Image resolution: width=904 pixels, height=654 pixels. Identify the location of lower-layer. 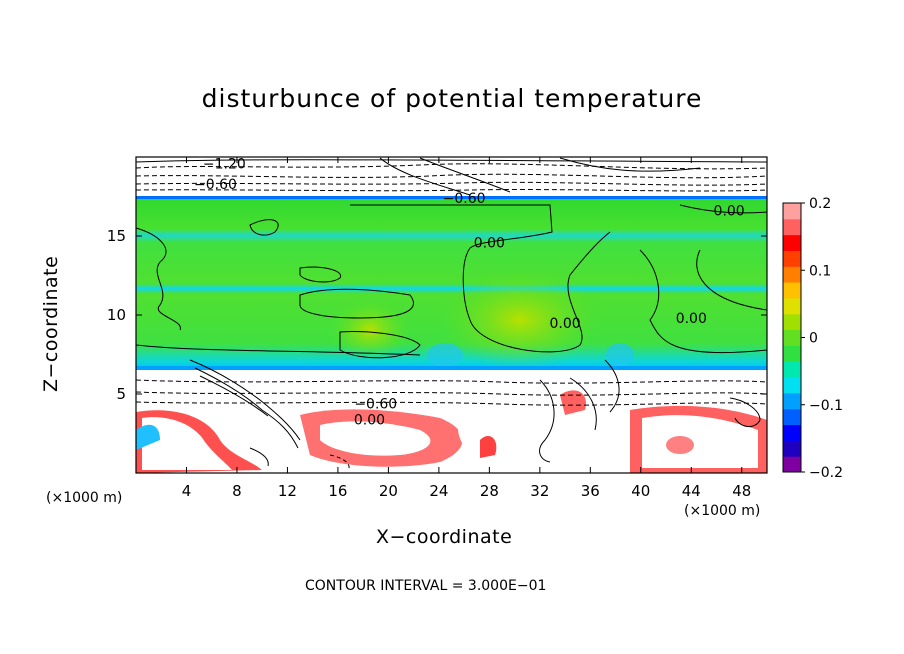
(451, 431).